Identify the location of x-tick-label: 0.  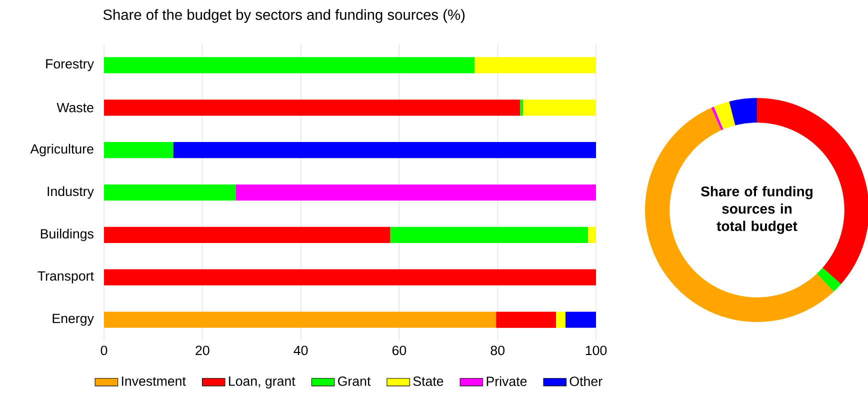
(104, 351).